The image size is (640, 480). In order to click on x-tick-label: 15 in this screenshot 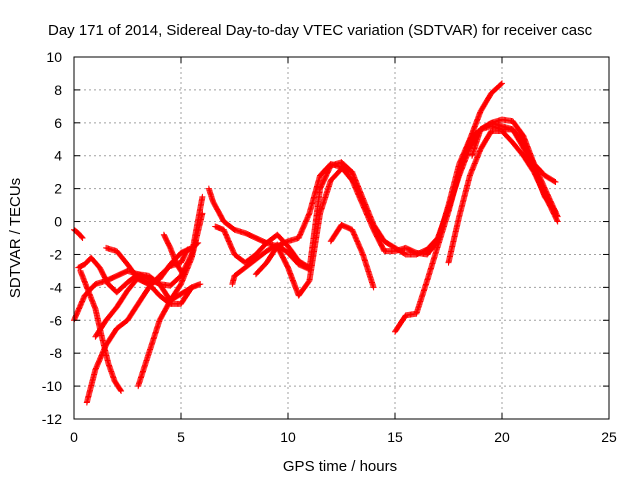, I will do `click(395, 437)`.